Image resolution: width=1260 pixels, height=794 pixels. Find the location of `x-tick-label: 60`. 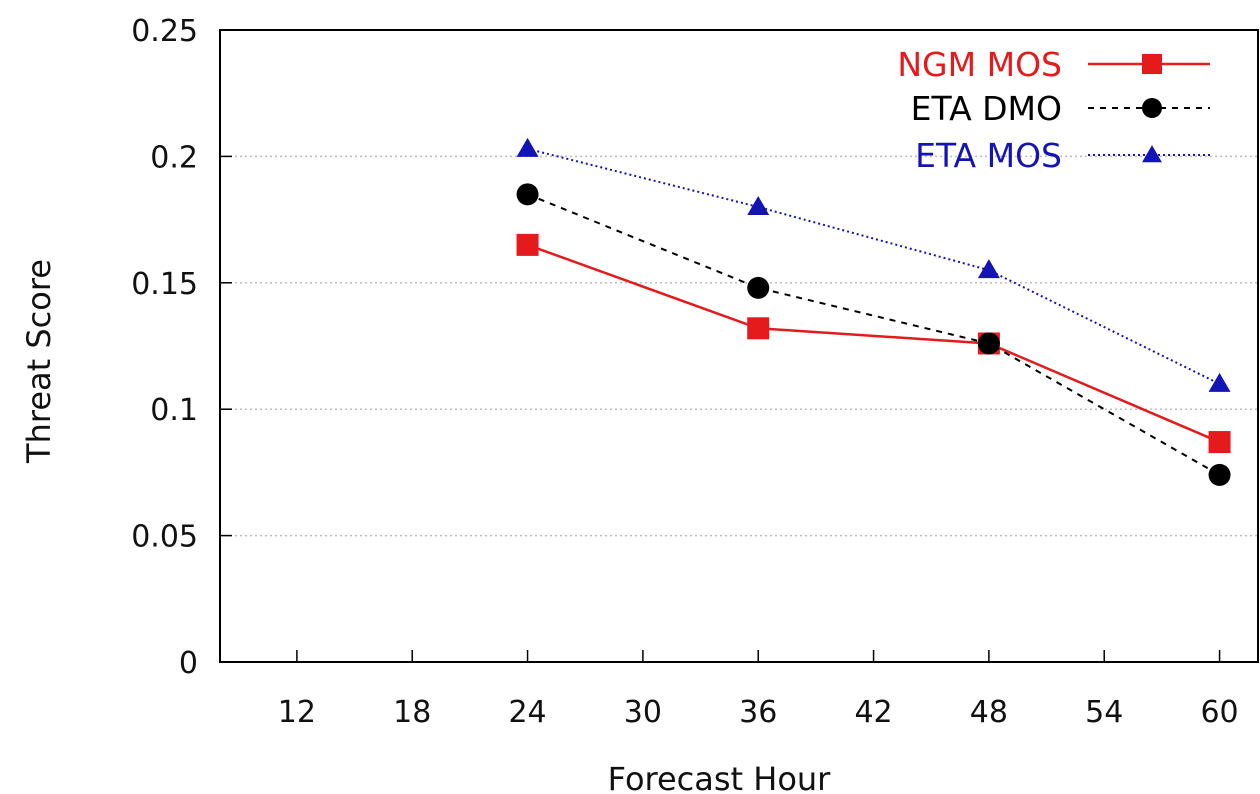

x-tick-label: 60 is located at coordinates (1219, 712).